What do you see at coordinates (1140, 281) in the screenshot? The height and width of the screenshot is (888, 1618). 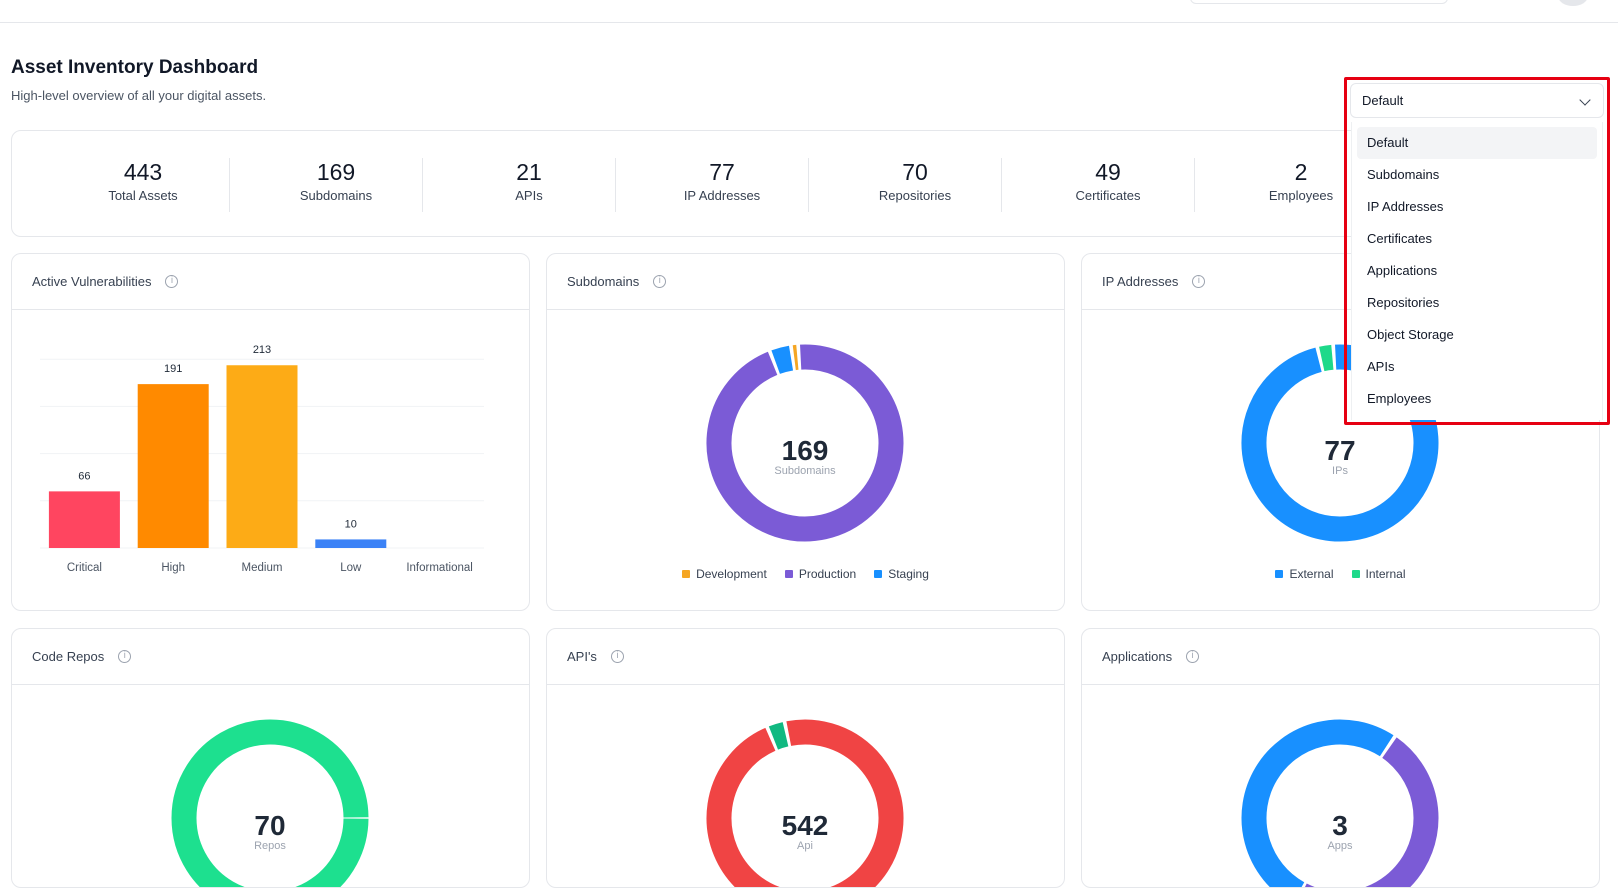 I see `panel-title: IP Addresses` at bounding box center [1140, 281].